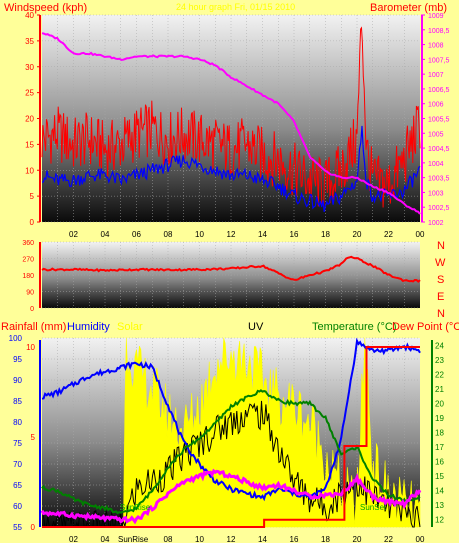 The height and width of the screenshot is (543, 459). What do you see at coordinates (439, 149) in the screenshot?
I see `barometer-tick: 1004,5` at bounding box center [439, 149].